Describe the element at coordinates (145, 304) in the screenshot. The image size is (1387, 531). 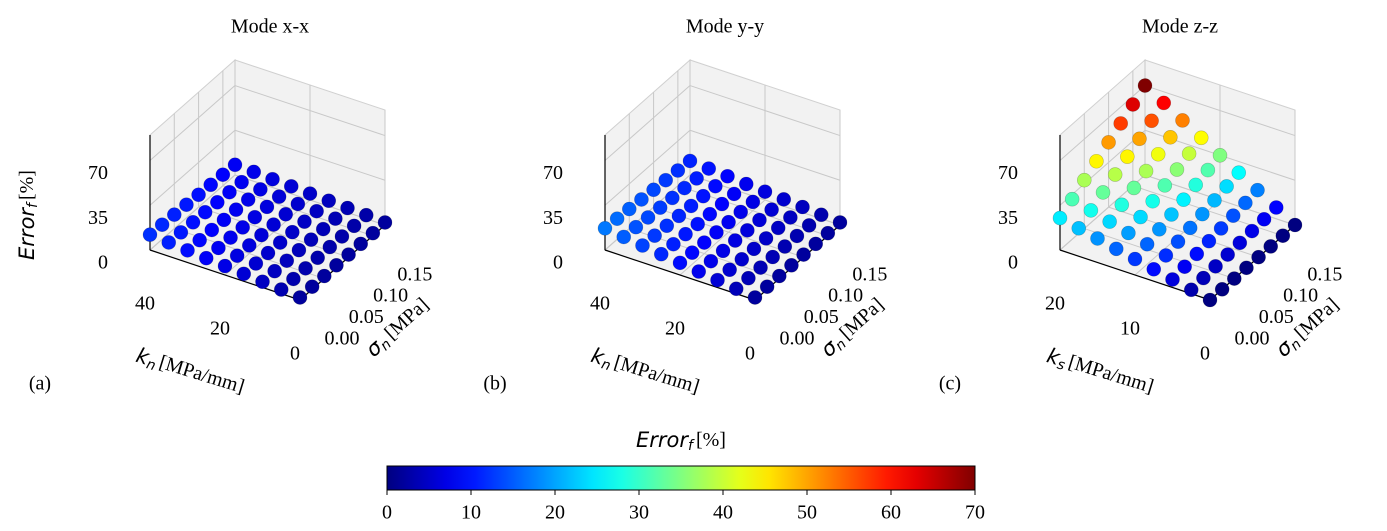
I see `x-tick-label: 40` at that location.